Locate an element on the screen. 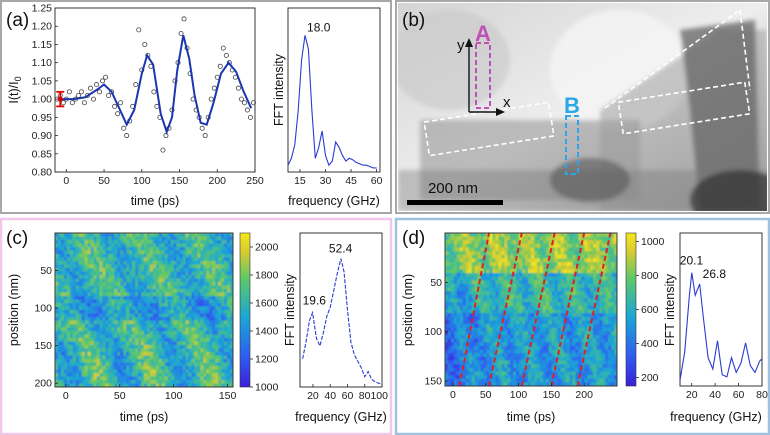 The height and width of the screenshot is (435, 770). panel-c-fft-ylabel: FFT intensity is located at coordinates (290, 309).